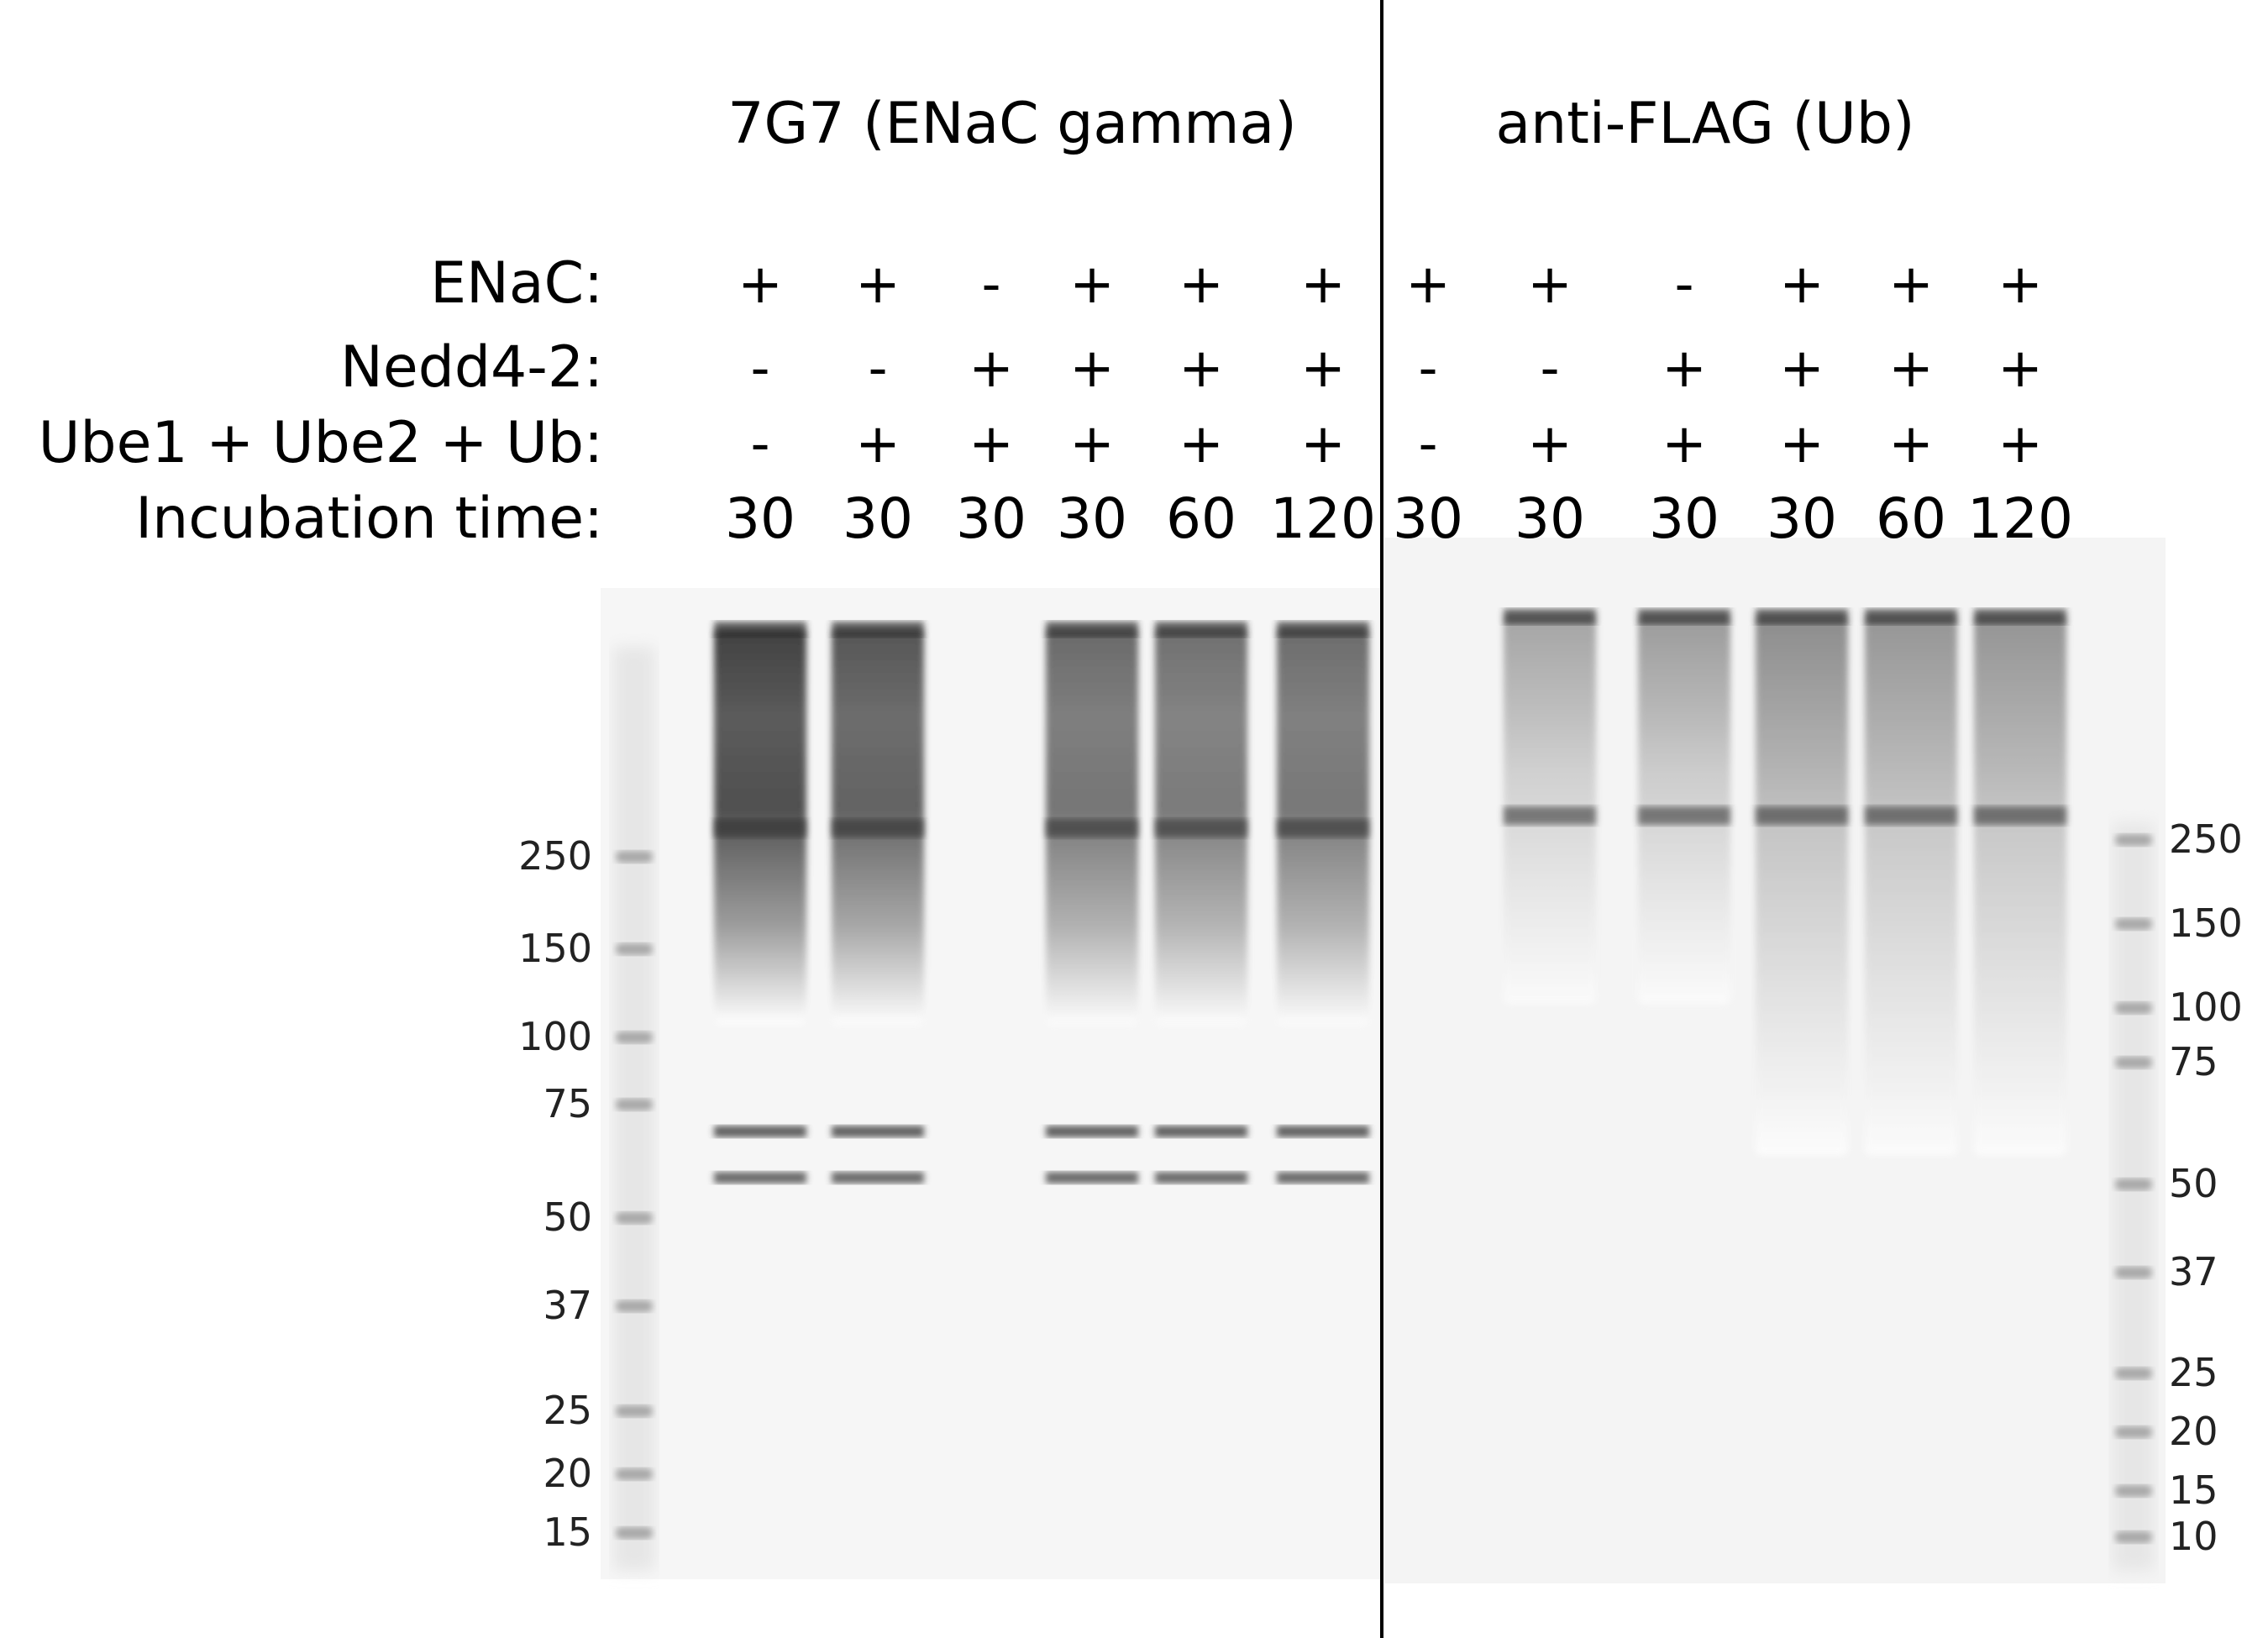 The width and height of the screenshot is (2268, 1638). What do you see at coordinates (2020, 285) in the screenshot?
I see `lane-2-6-enac-sign: +` at bounding box center [2020, 285].